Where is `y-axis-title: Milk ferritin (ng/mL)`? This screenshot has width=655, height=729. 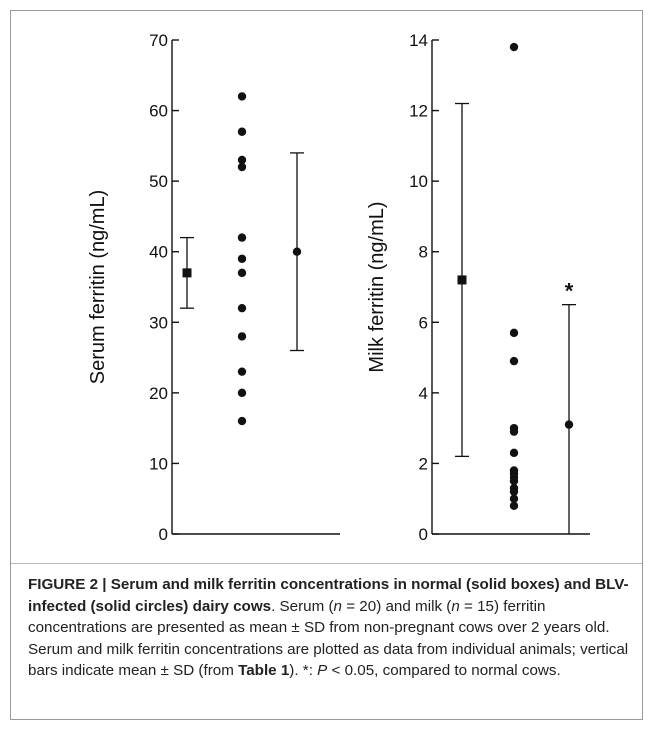
y-axis-title: Milk ferritin (ng/mL) is located at coordinates (377, 286).